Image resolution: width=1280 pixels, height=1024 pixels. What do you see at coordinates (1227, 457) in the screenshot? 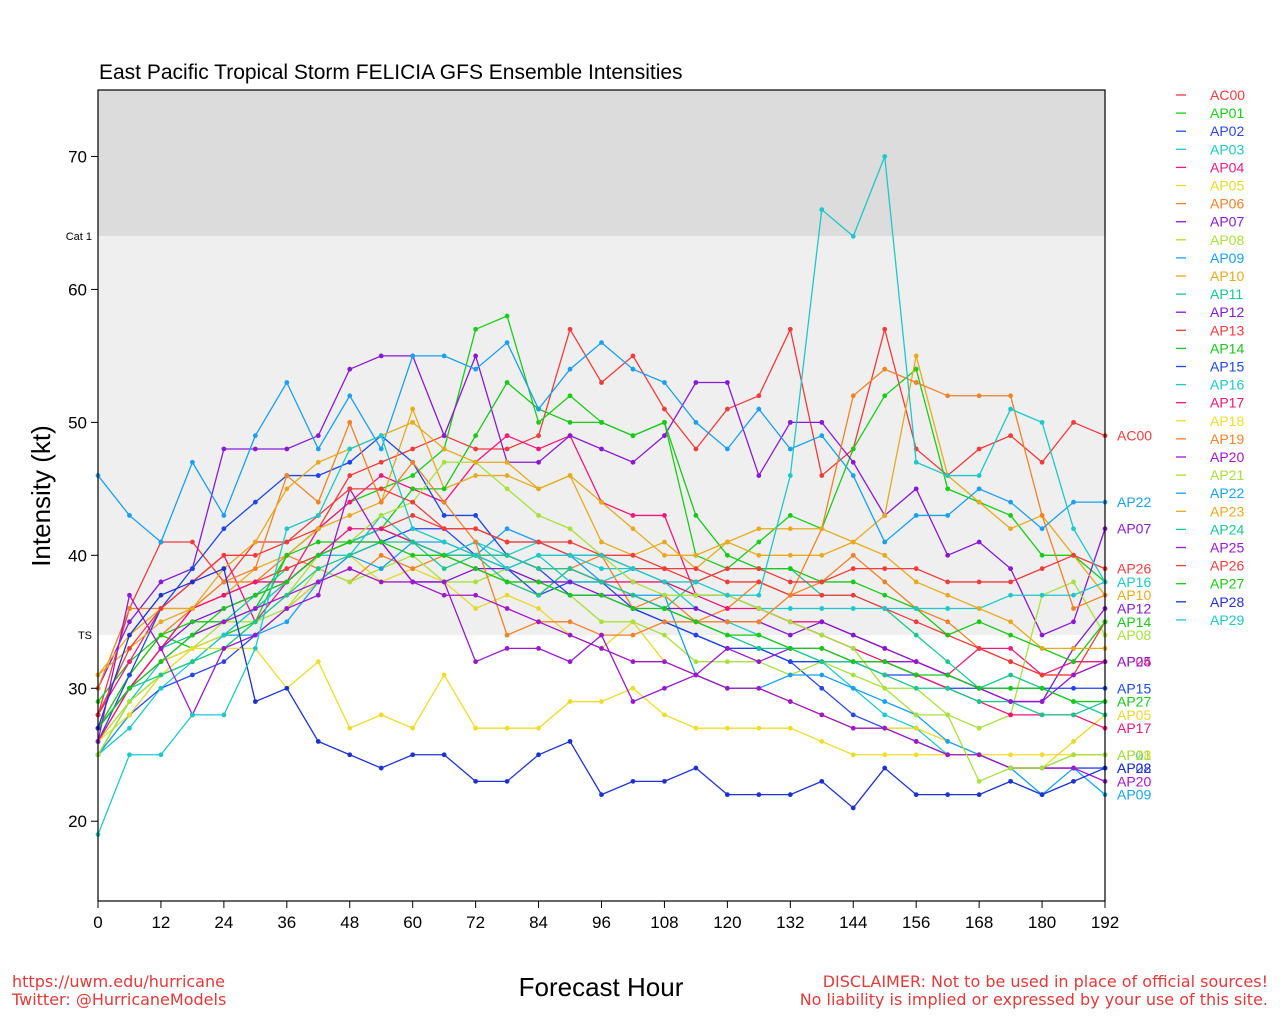
I see `legend-entry-AP20: AP20` at bounding box center [1227, 457].